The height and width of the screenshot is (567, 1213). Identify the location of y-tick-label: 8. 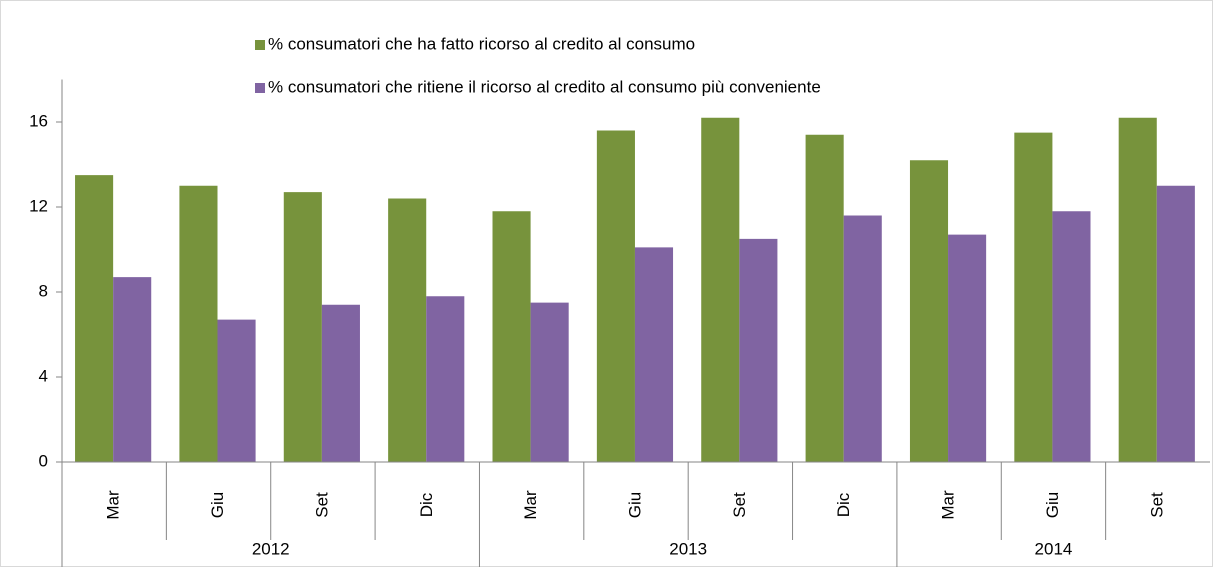
(43, 290).